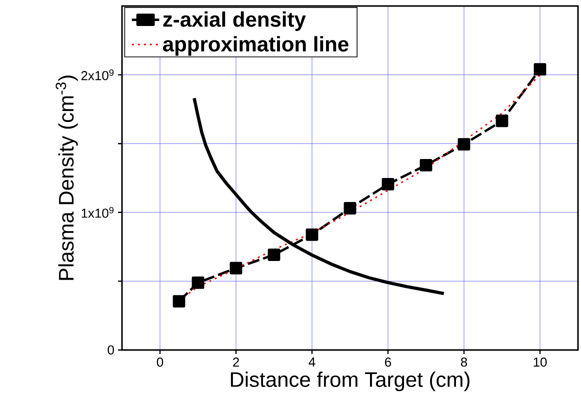 The height and width of the screenshot is (414, 581). Describe the element at coordinates (540, 362) in the screenshot. I see `x-tick-label: 10` at that location.